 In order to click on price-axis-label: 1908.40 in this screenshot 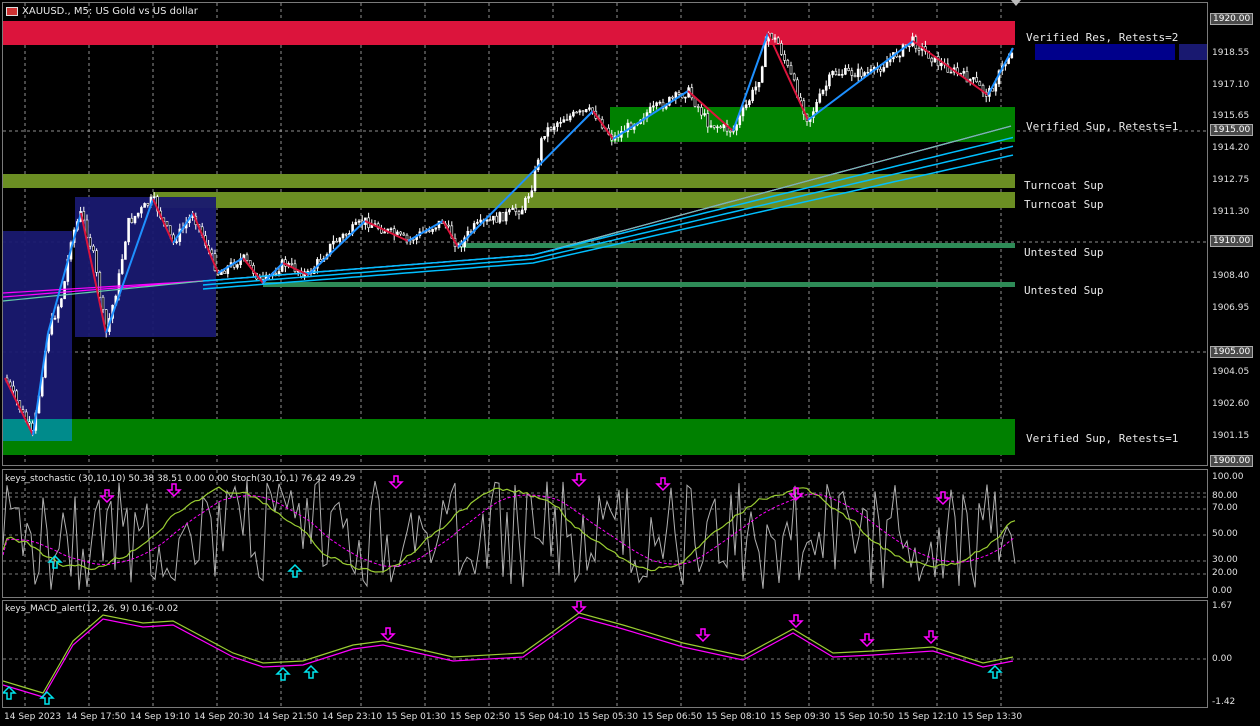, I will do `click(1231, 276)`.